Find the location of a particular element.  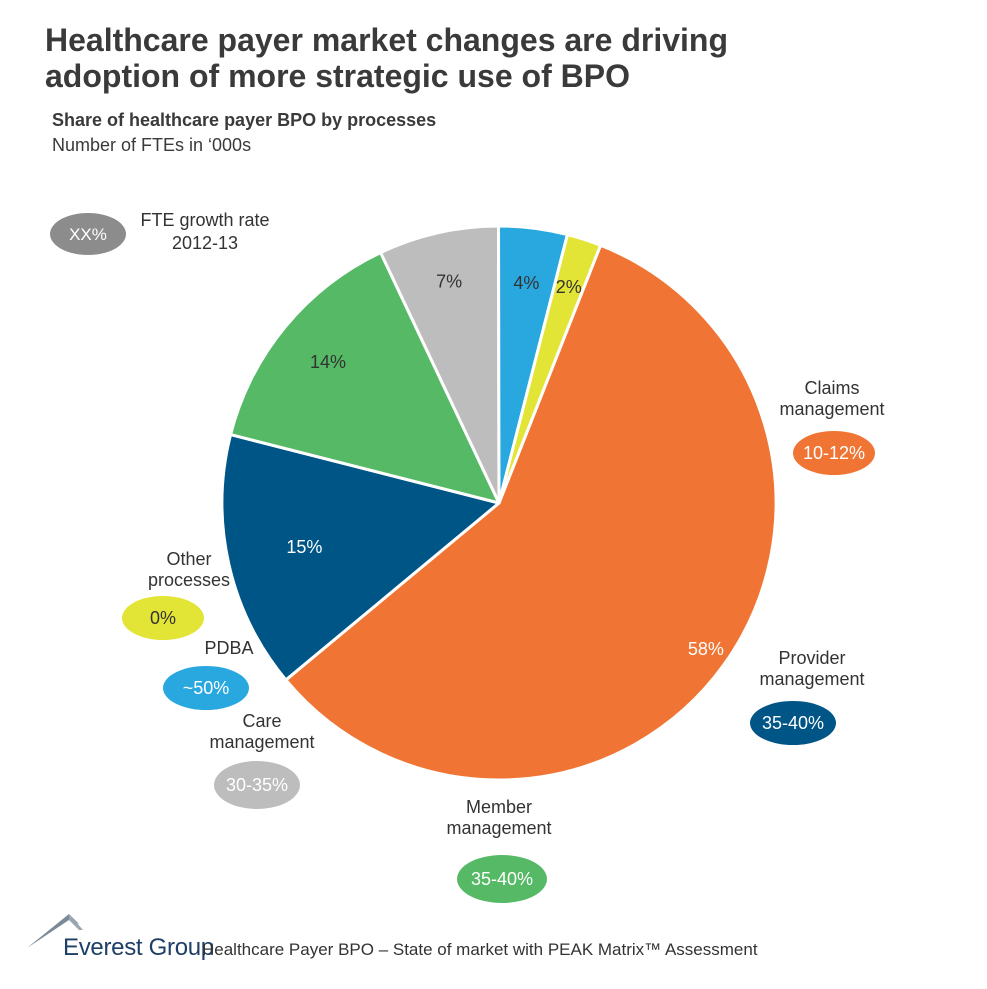

slice-category-label: Claims is located at coordinates (831, 388).